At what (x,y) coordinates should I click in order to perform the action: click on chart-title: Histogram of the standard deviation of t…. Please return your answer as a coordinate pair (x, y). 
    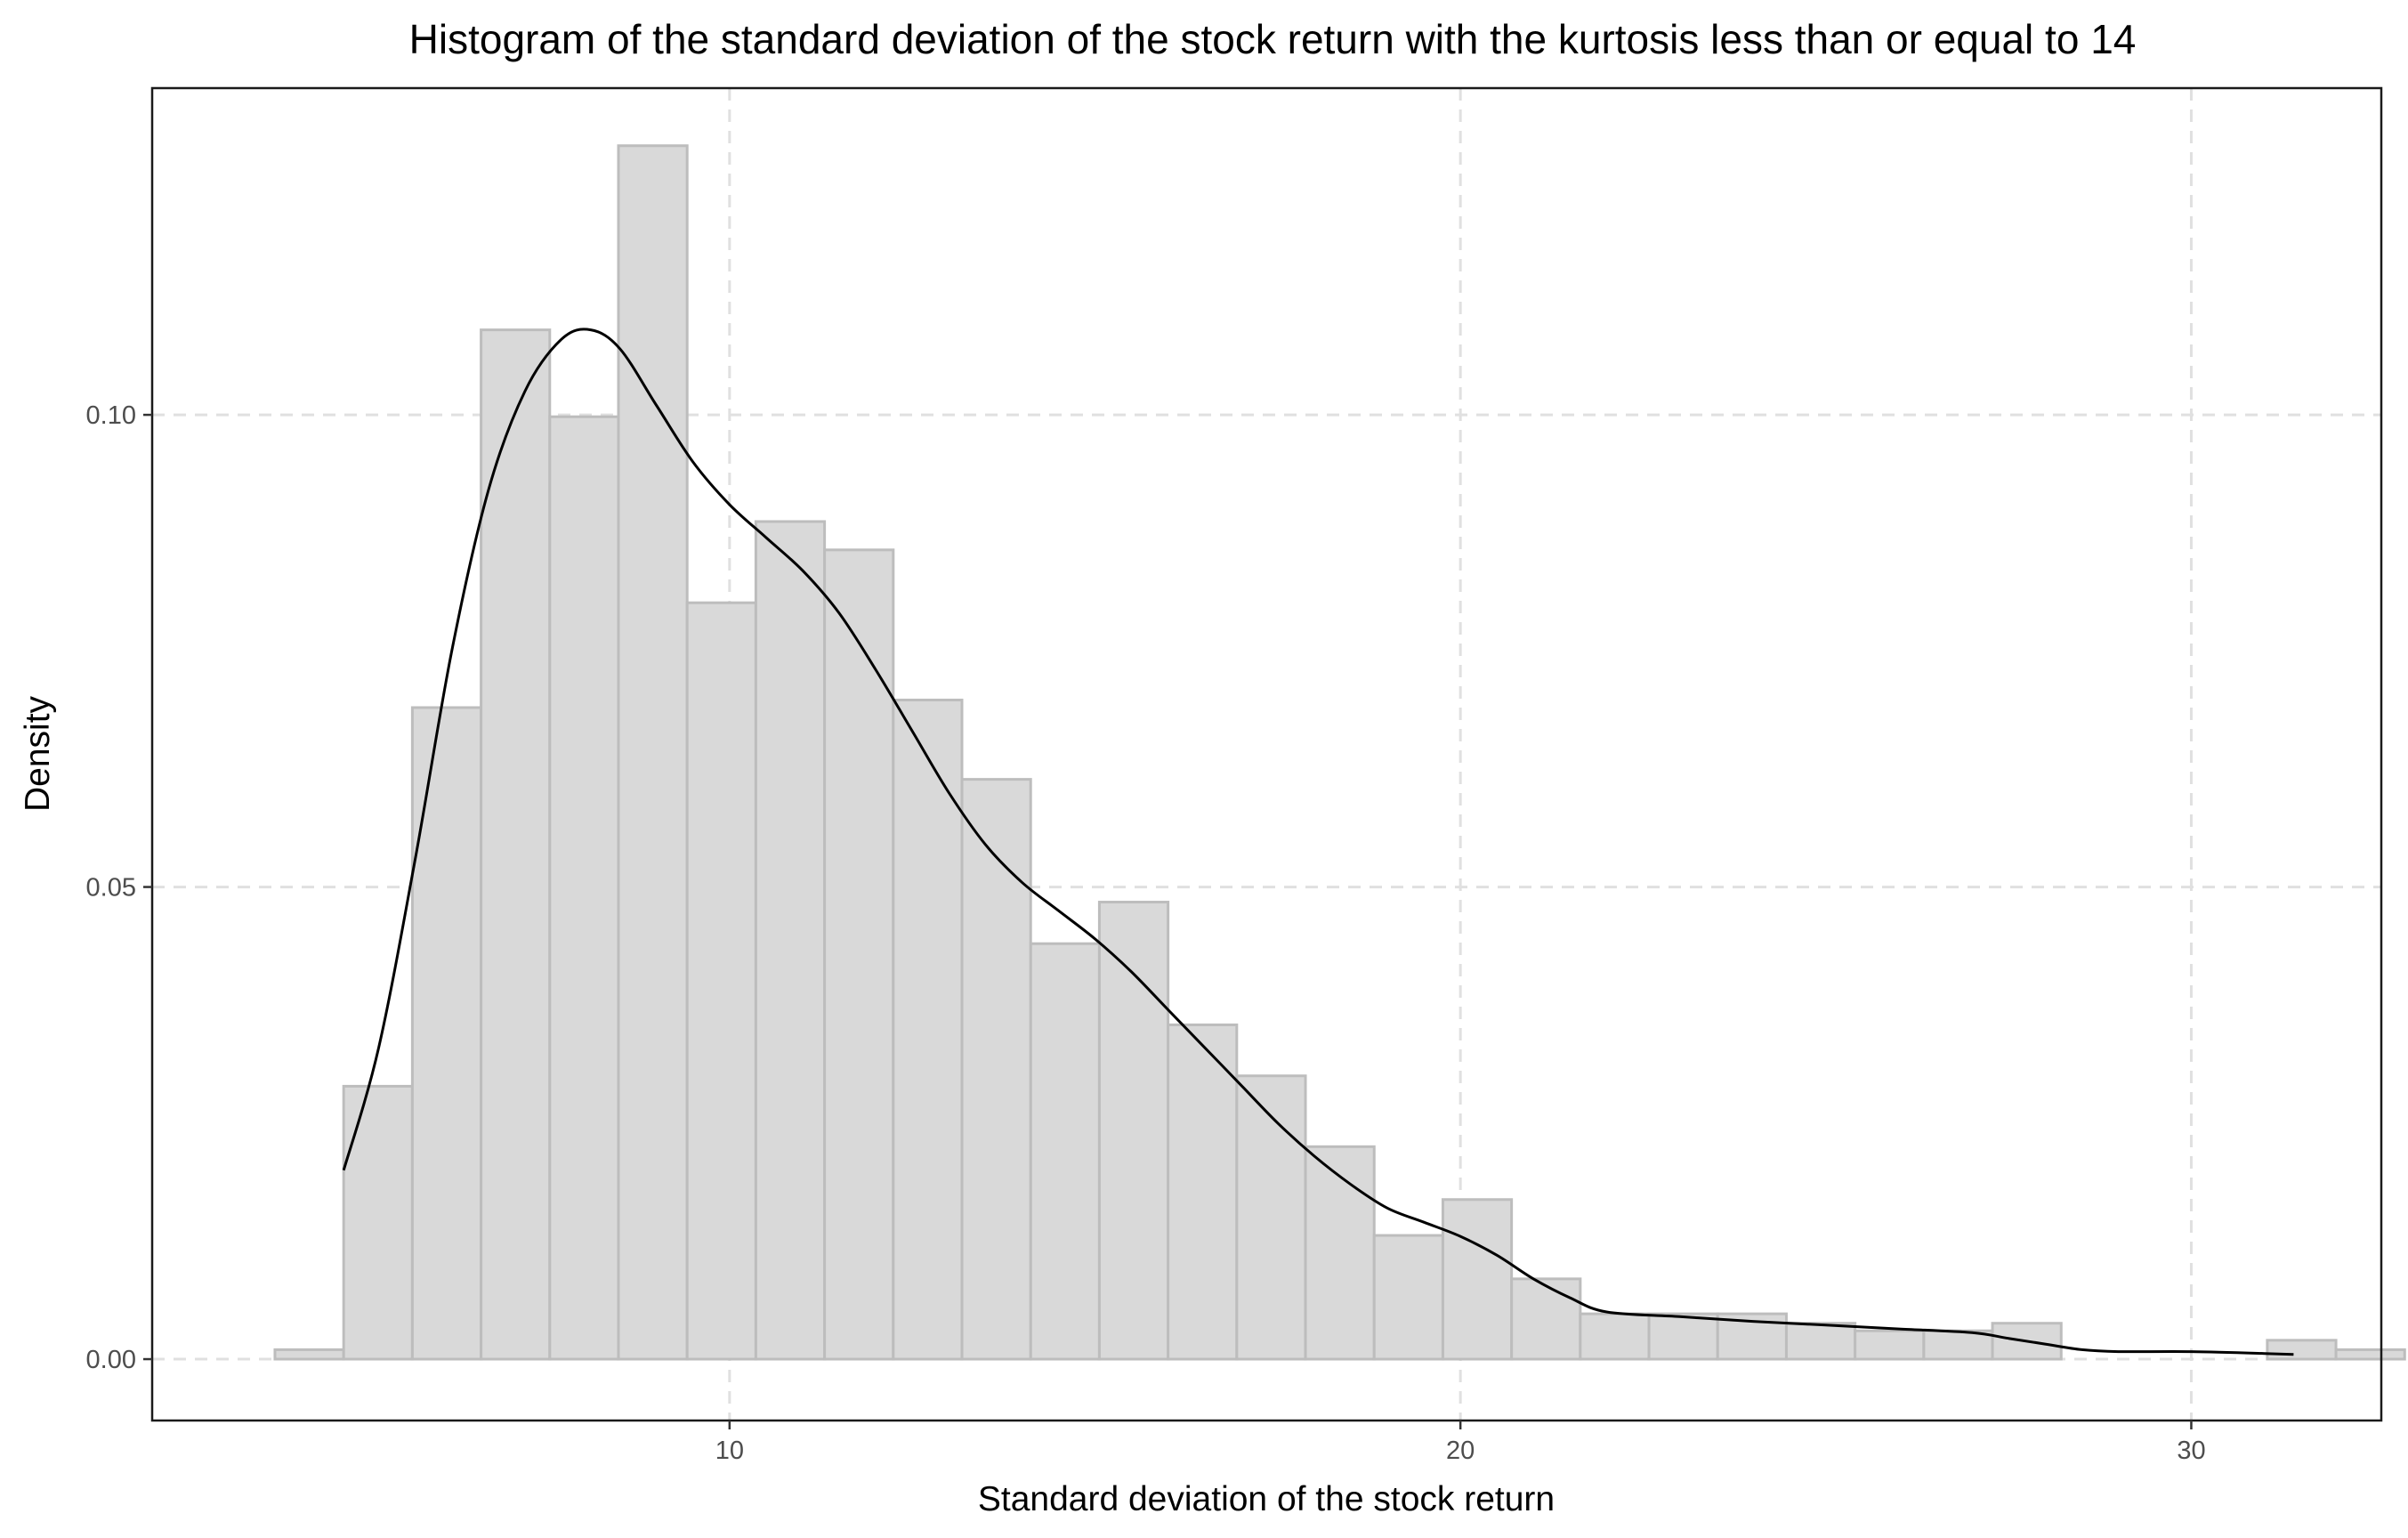
    Looking at the image, I should click on (1273, 39).